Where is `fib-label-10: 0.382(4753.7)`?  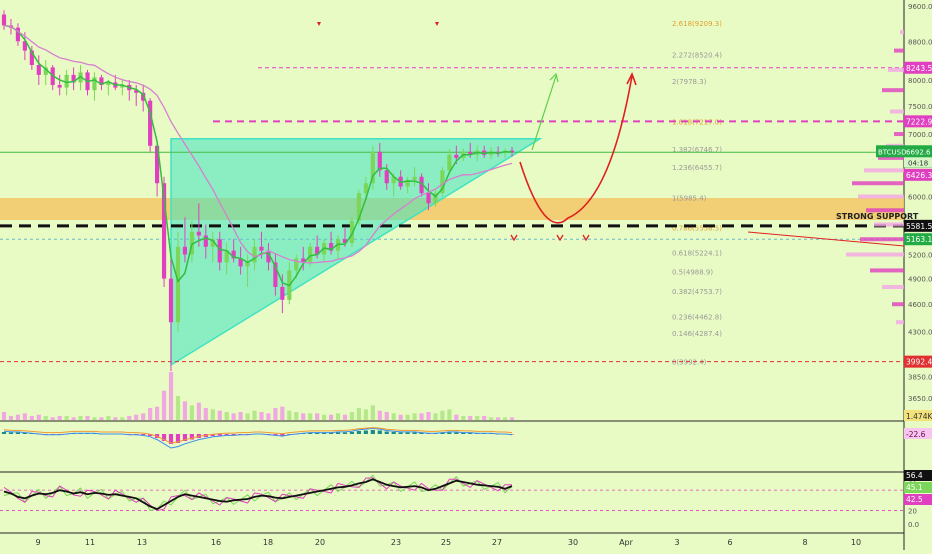 fib-label-10: 0.382(4753.7) is located at coordinates (697, 292).